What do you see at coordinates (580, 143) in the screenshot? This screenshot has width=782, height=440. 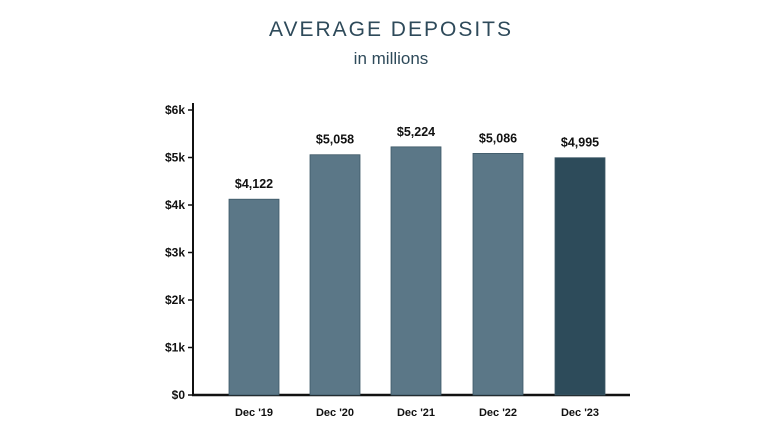 I see `data-label: $4,995` at bounding box center [580, 143].